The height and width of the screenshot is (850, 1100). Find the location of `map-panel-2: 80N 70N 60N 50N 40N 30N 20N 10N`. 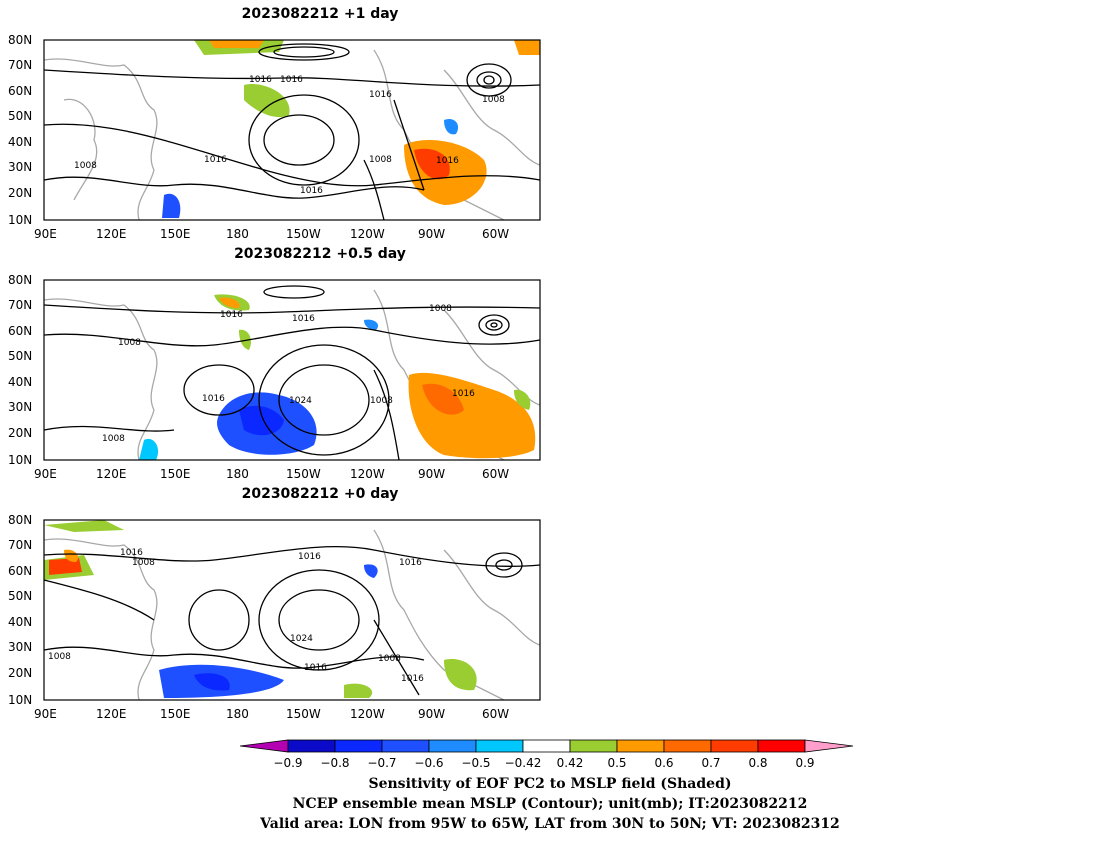

map-panel-2: 80N 70N 60N 50N 40N 30N 20N 10N is located at coordinates (274, 377).